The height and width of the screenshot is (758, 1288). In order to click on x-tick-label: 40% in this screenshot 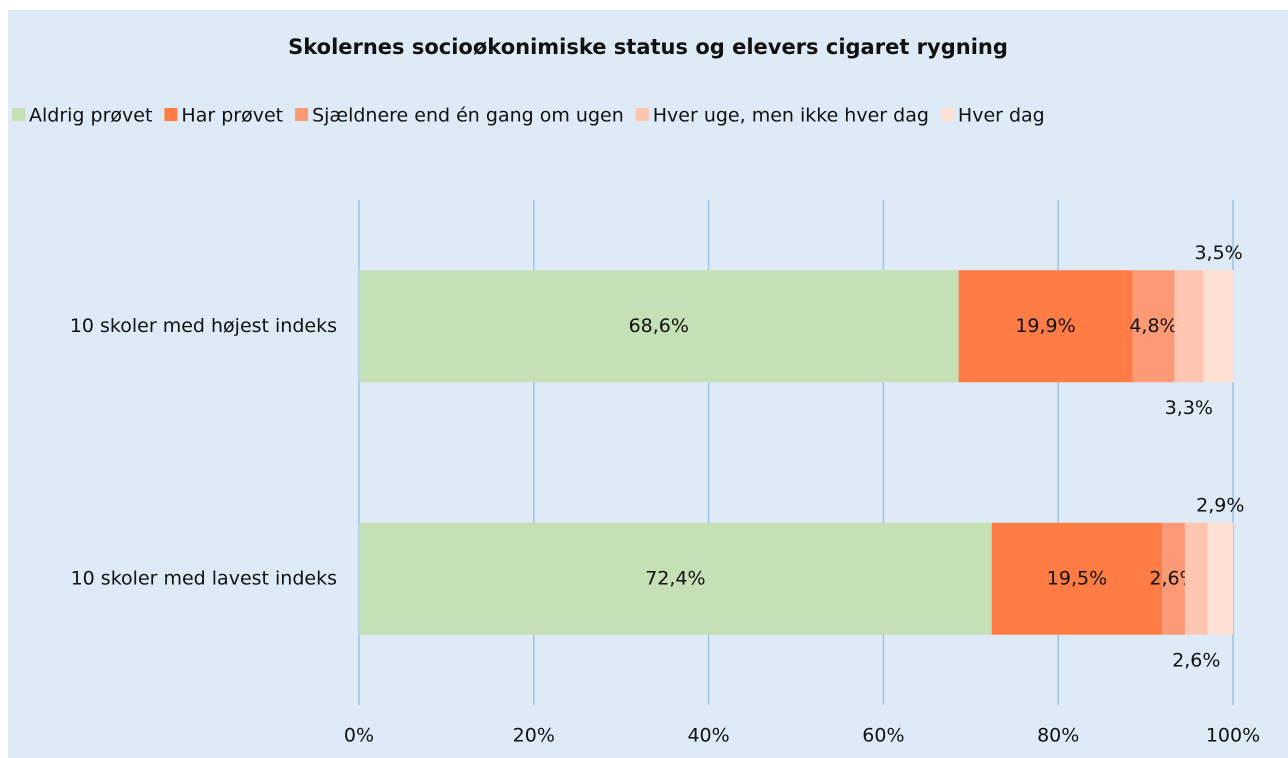, I will do `click(708, 736)`.